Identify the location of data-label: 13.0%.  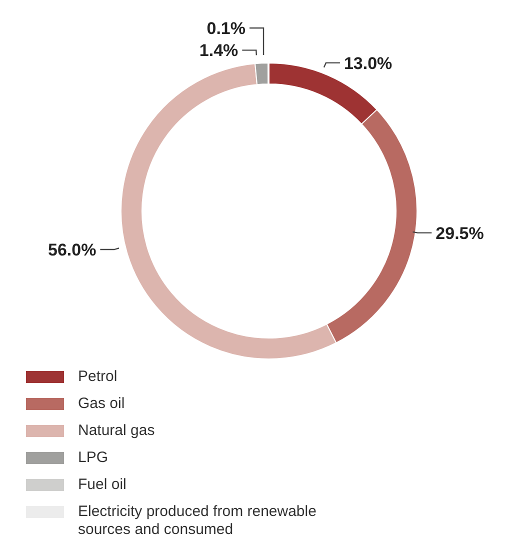
(368, 63).